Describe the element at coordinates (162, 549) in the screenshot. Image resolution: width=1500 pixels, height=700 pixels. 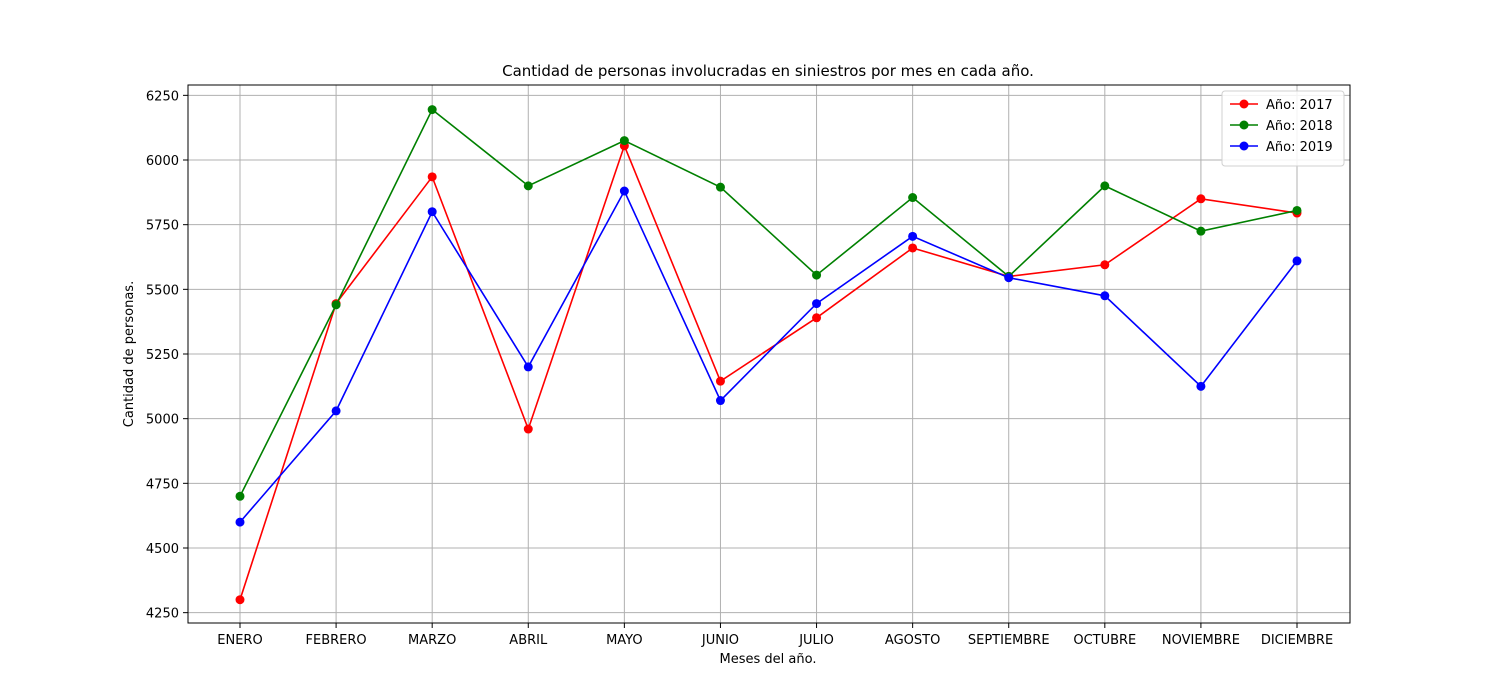
I see `y-tick-label: 4500` at that location.